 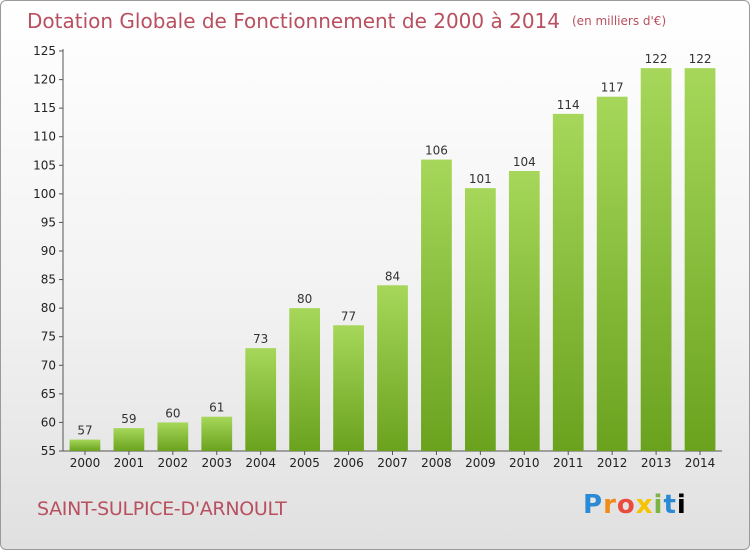 I want to click on bar-2013, so click(x=656, y=260).